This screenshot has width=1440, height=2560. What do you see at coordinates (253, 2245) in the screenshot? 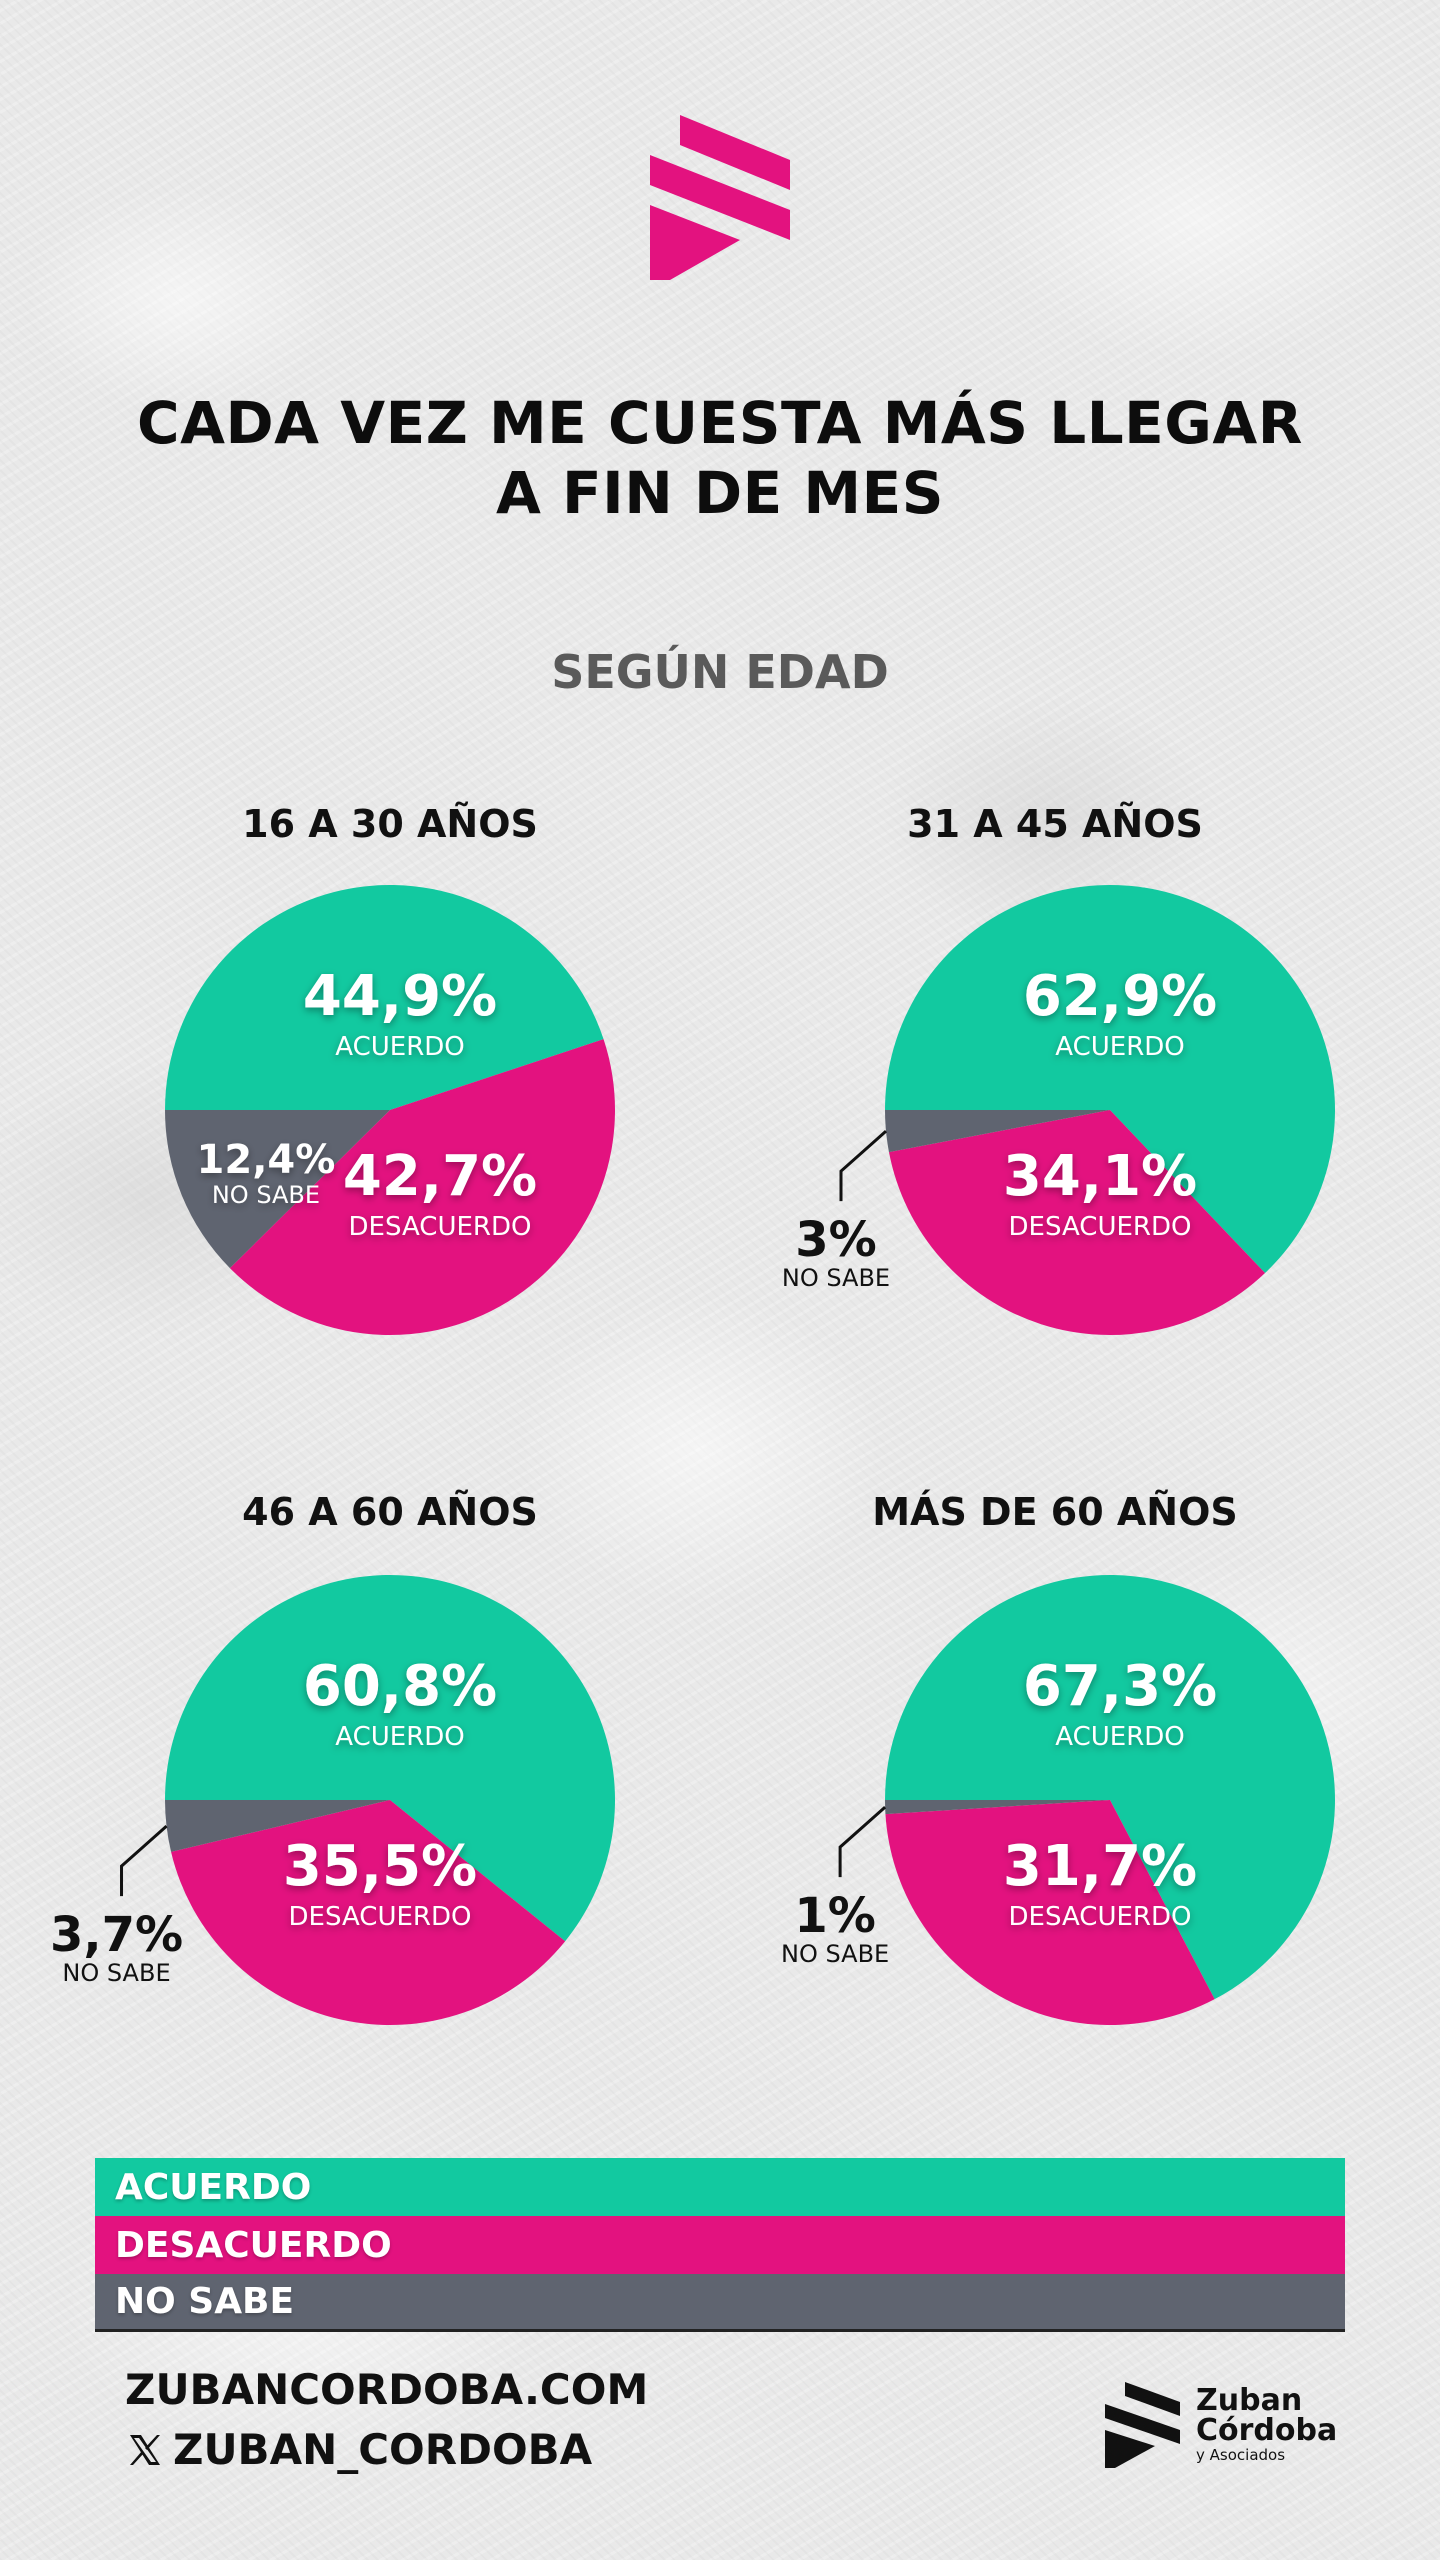
I see `legend-desacuerdo-label: DESACUERDO` at bounding box center [253, 2245].